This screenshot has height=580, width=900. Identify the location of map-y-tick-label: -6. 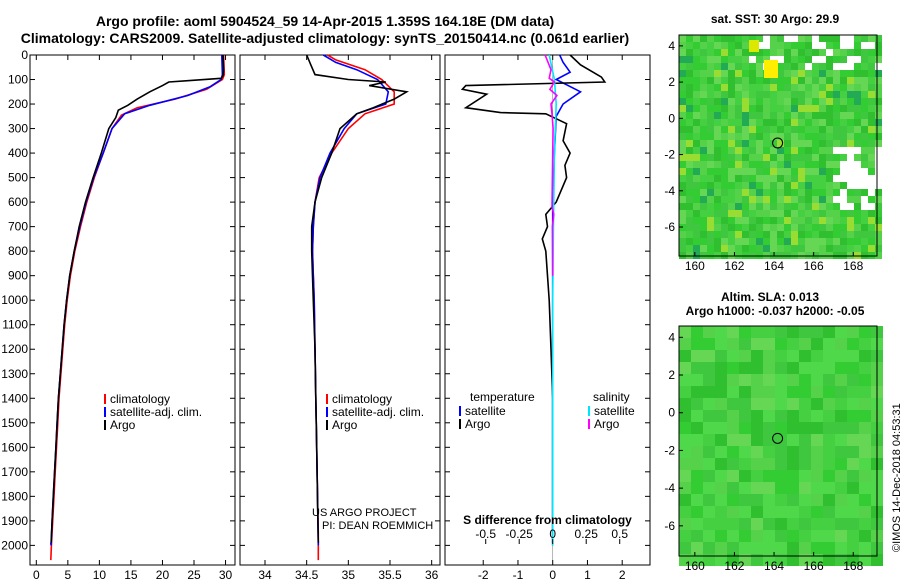
(669, 526).